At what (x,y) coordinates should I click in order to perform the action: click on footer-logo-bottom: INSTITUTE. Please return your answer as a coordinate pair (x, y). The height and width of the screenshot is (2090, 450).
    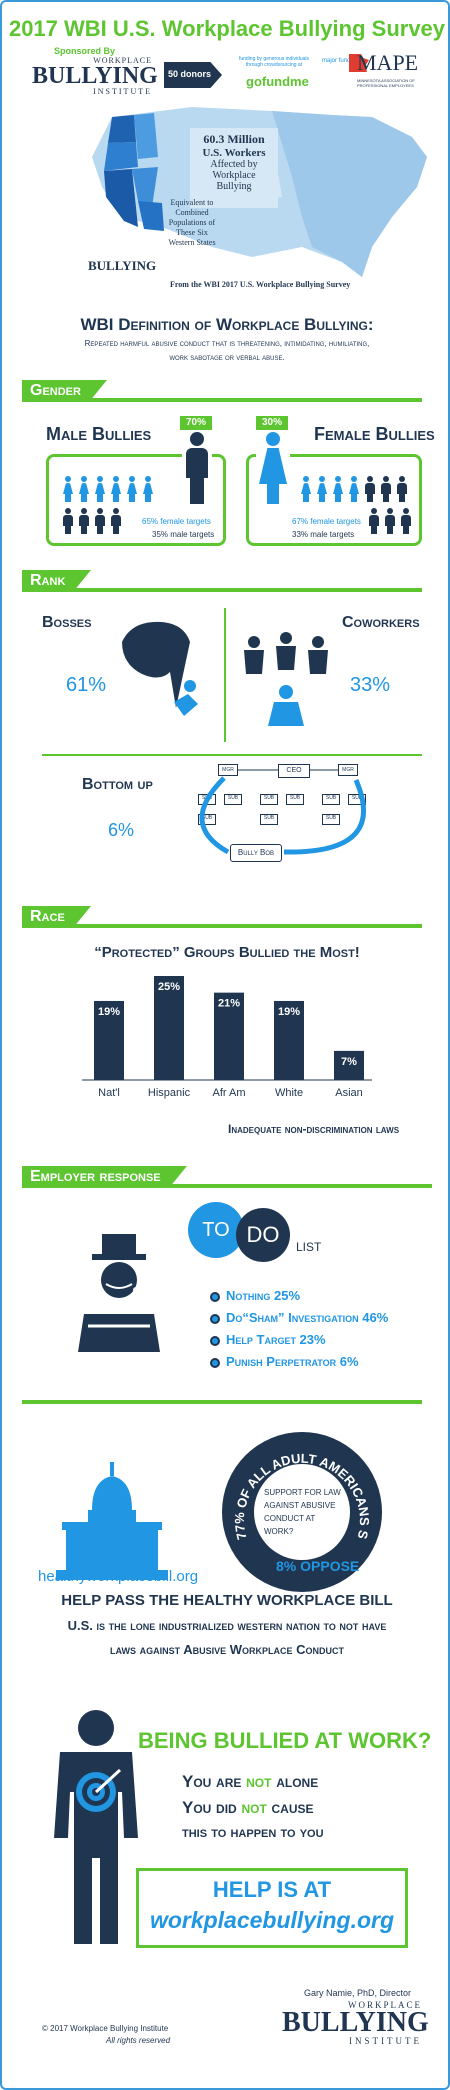
    Looking at the image, I should click on (385, 2041).